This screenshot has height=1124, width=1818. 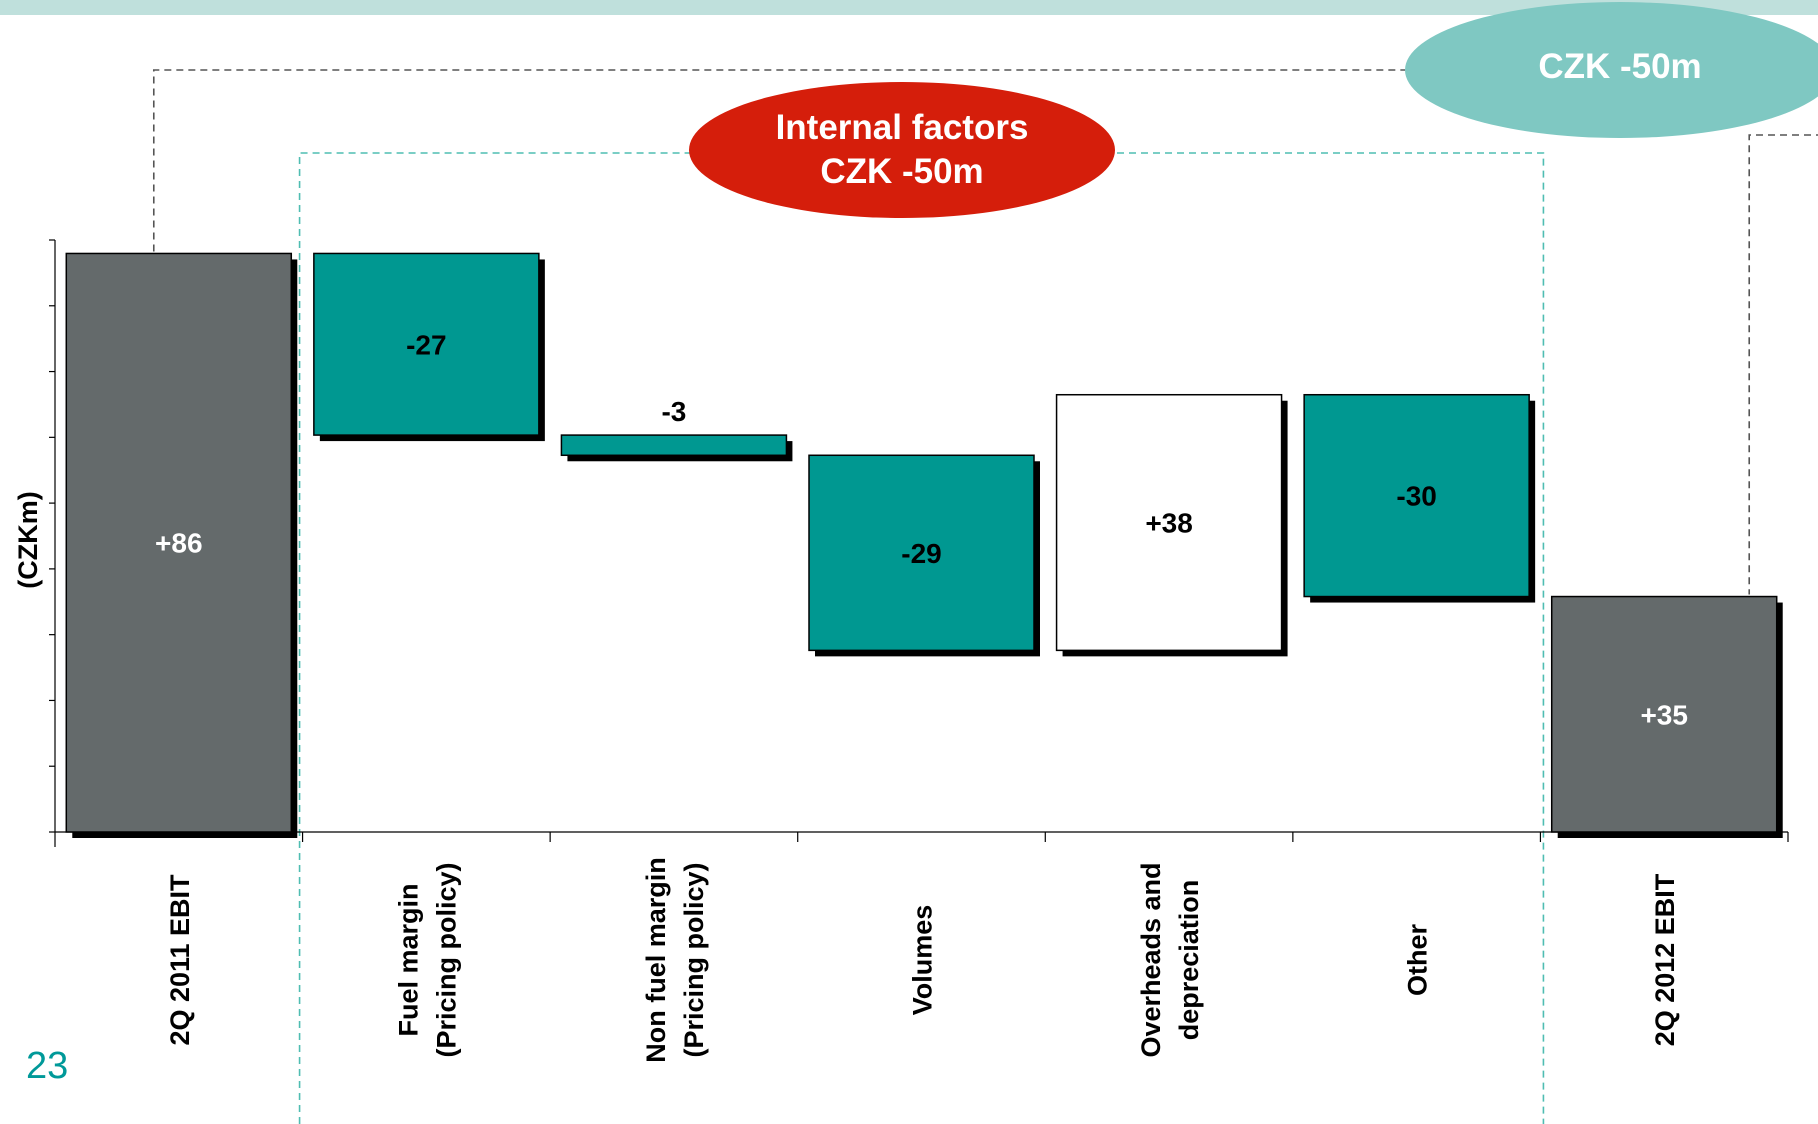 What do you see at coordinates (902, 150) in the screenshot?
I see `internal-factors-ellipse: Internal factors CZK -50m` at bounding box center [902, 150].